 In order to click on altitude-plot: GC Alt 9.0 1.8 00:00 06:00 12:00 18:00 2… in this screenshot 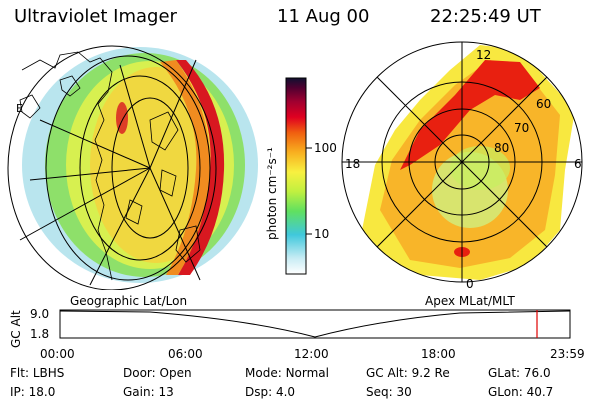, I will do `click(297, 334)`.